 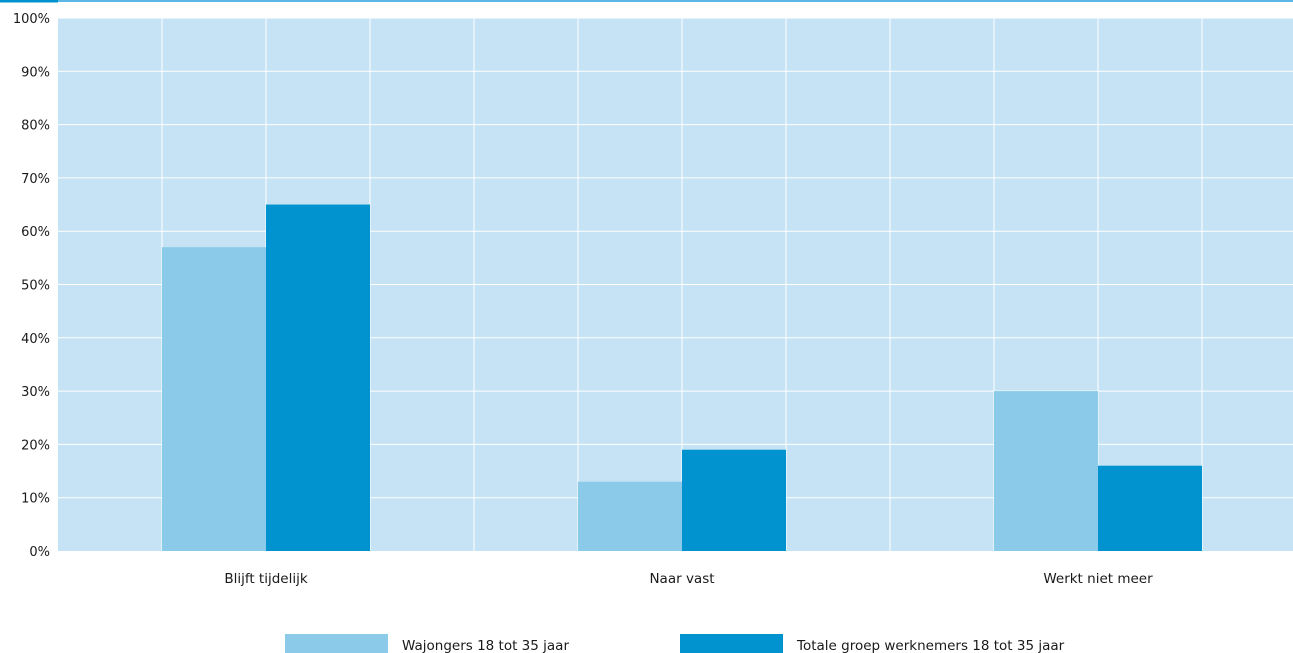 What do you see at coordinates (35, 179) in the screenshot?
I see `y-tick-label: 70%` at bounding box center [35, 179].